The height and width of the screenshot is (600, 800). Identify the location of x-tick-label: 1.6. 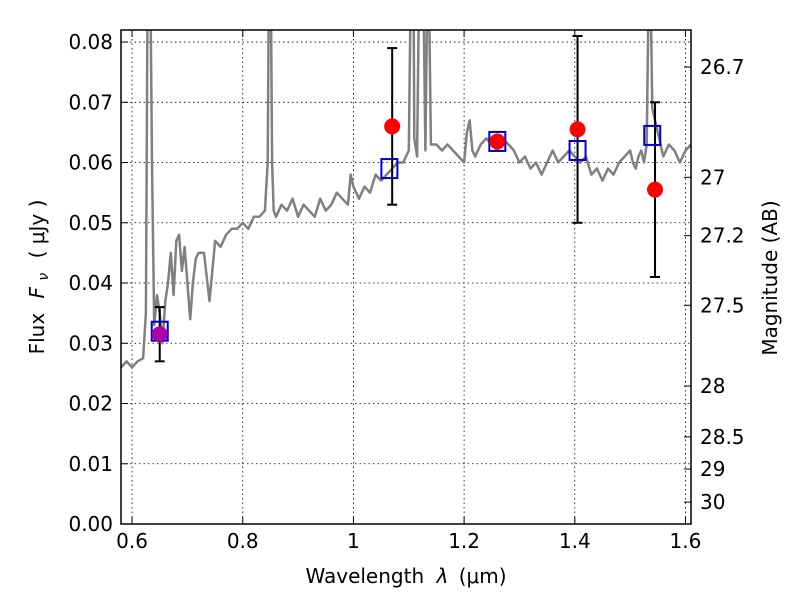
(686, 541).